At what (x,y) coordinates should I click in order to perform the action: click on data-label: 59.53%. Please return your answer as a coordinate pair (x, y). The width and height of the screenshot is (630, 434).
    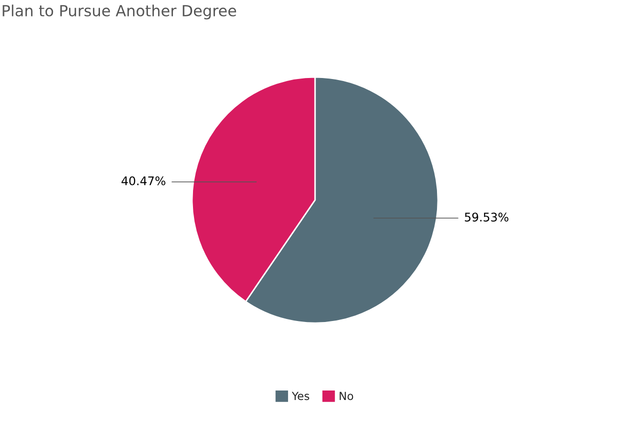
    Looking at the image, I should click on (486, 217).